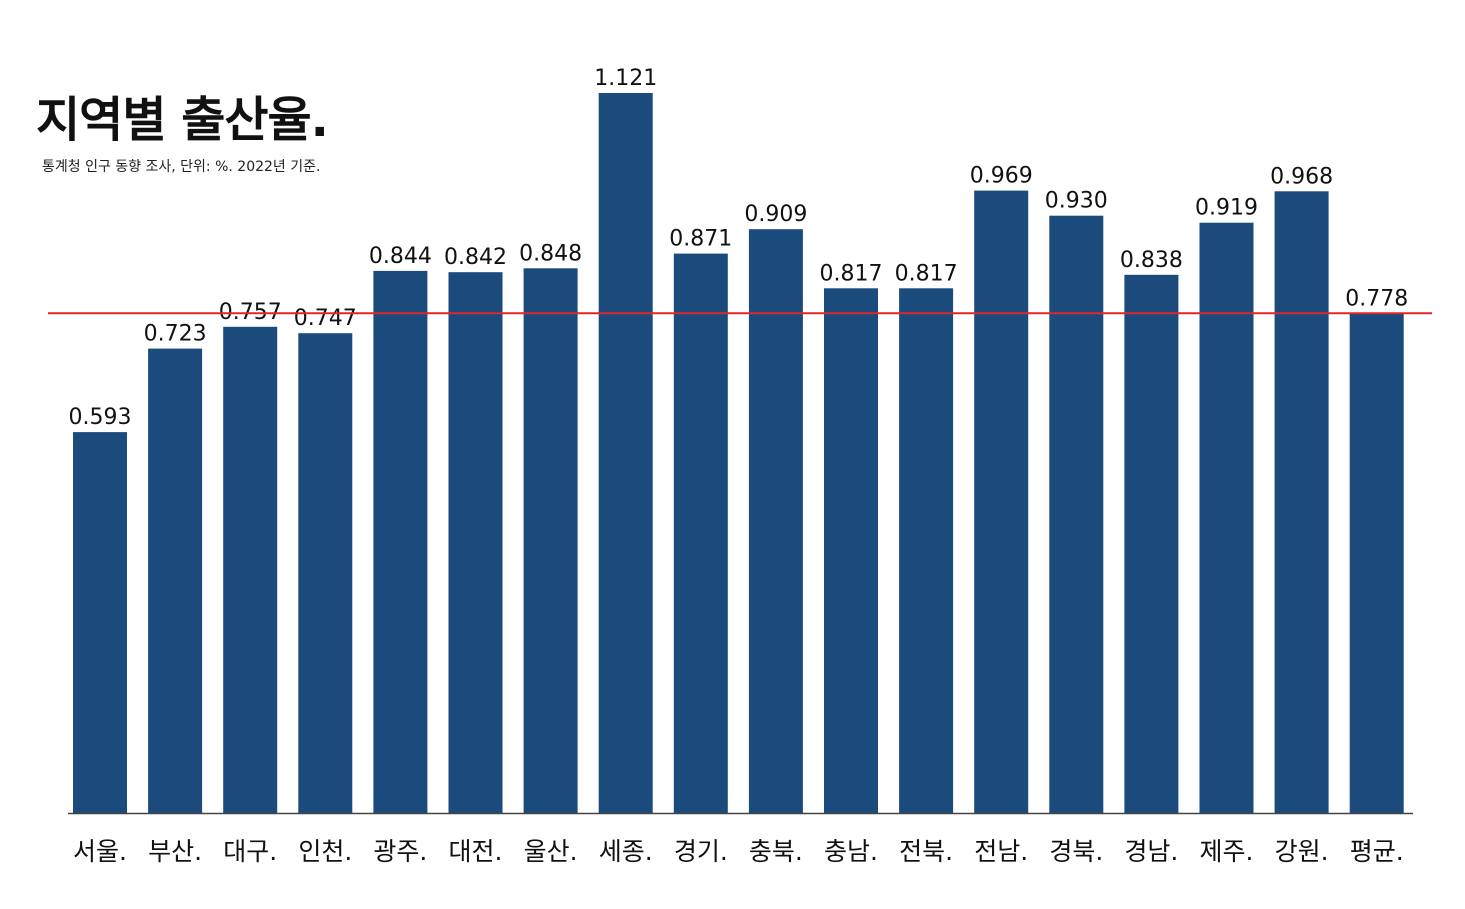  I want to click on bar-value-label: 0.848, so click(550, 253).